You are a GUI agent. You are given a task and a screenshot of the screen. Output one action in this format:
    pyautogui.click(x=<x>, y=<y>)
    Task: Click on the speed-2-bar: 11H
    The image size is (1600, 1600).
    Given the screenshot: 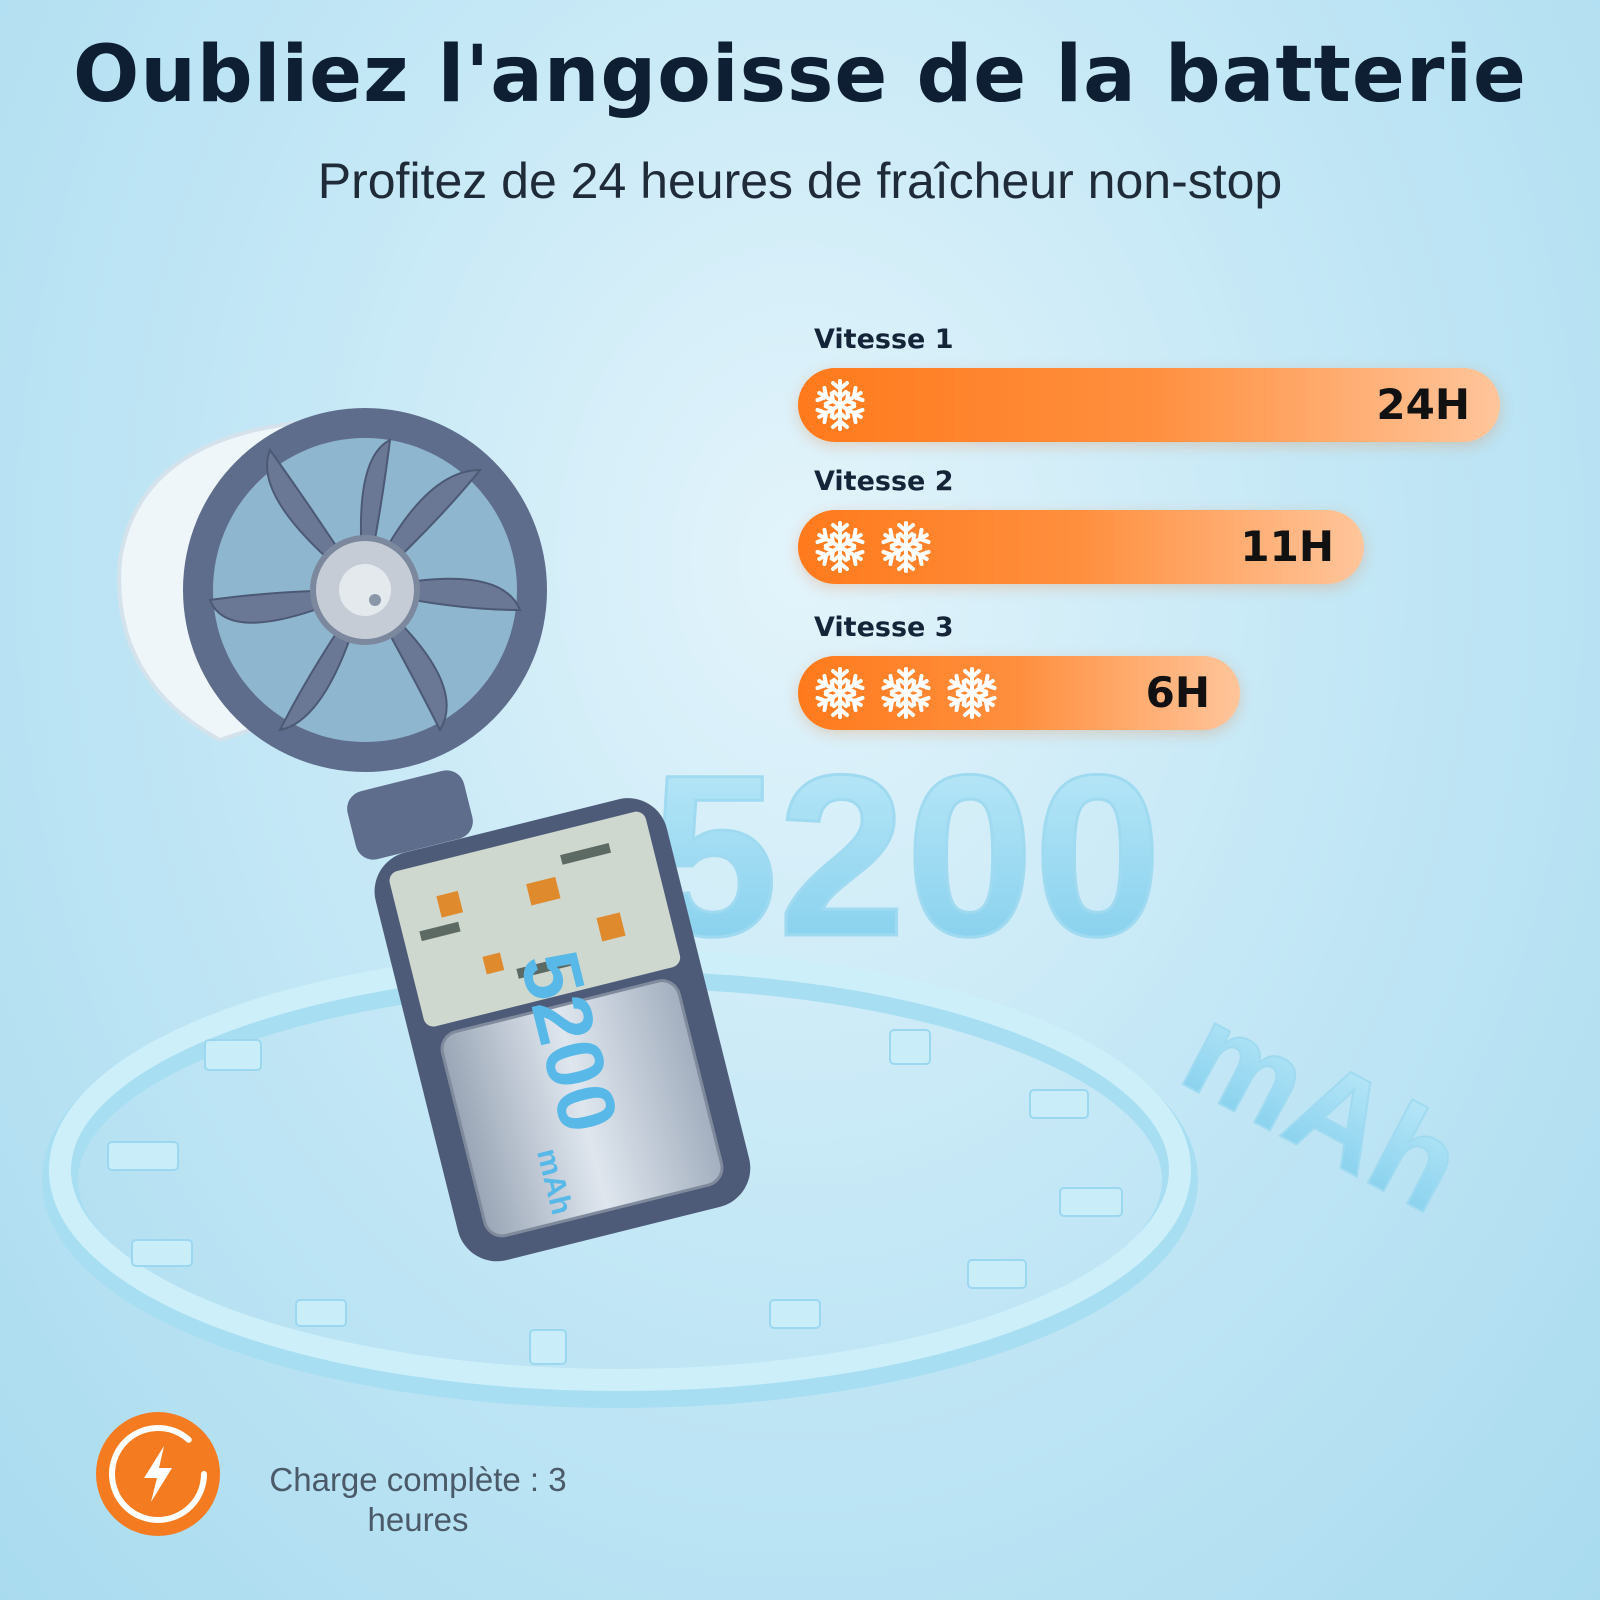 What is the action you would take?
    pyautogui.click(x=1081, y=547)
    